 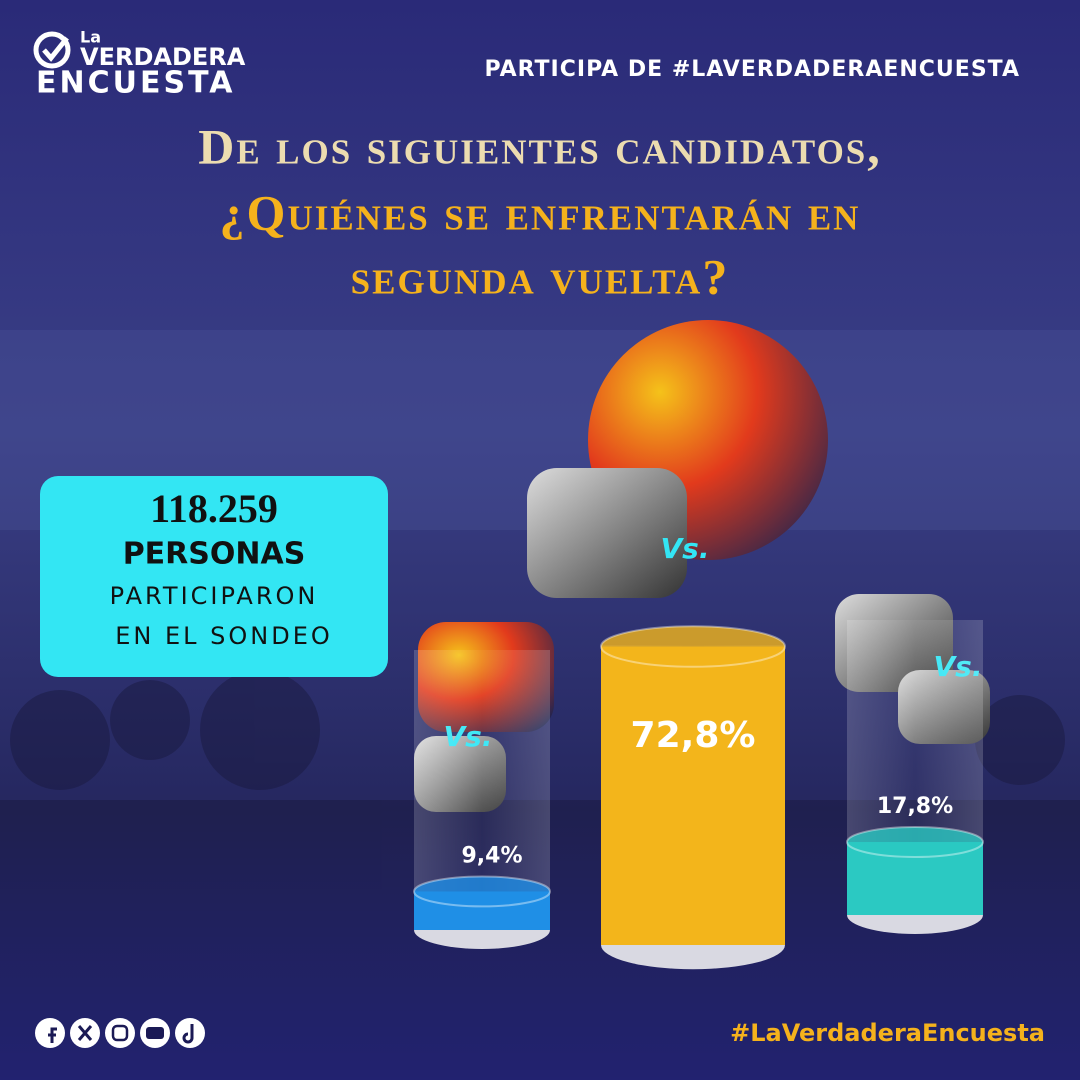 What do you see at coordinates (693, 735) in the screenshot?
I see `value-label: 72,8%` at bounding box center [693, 735].